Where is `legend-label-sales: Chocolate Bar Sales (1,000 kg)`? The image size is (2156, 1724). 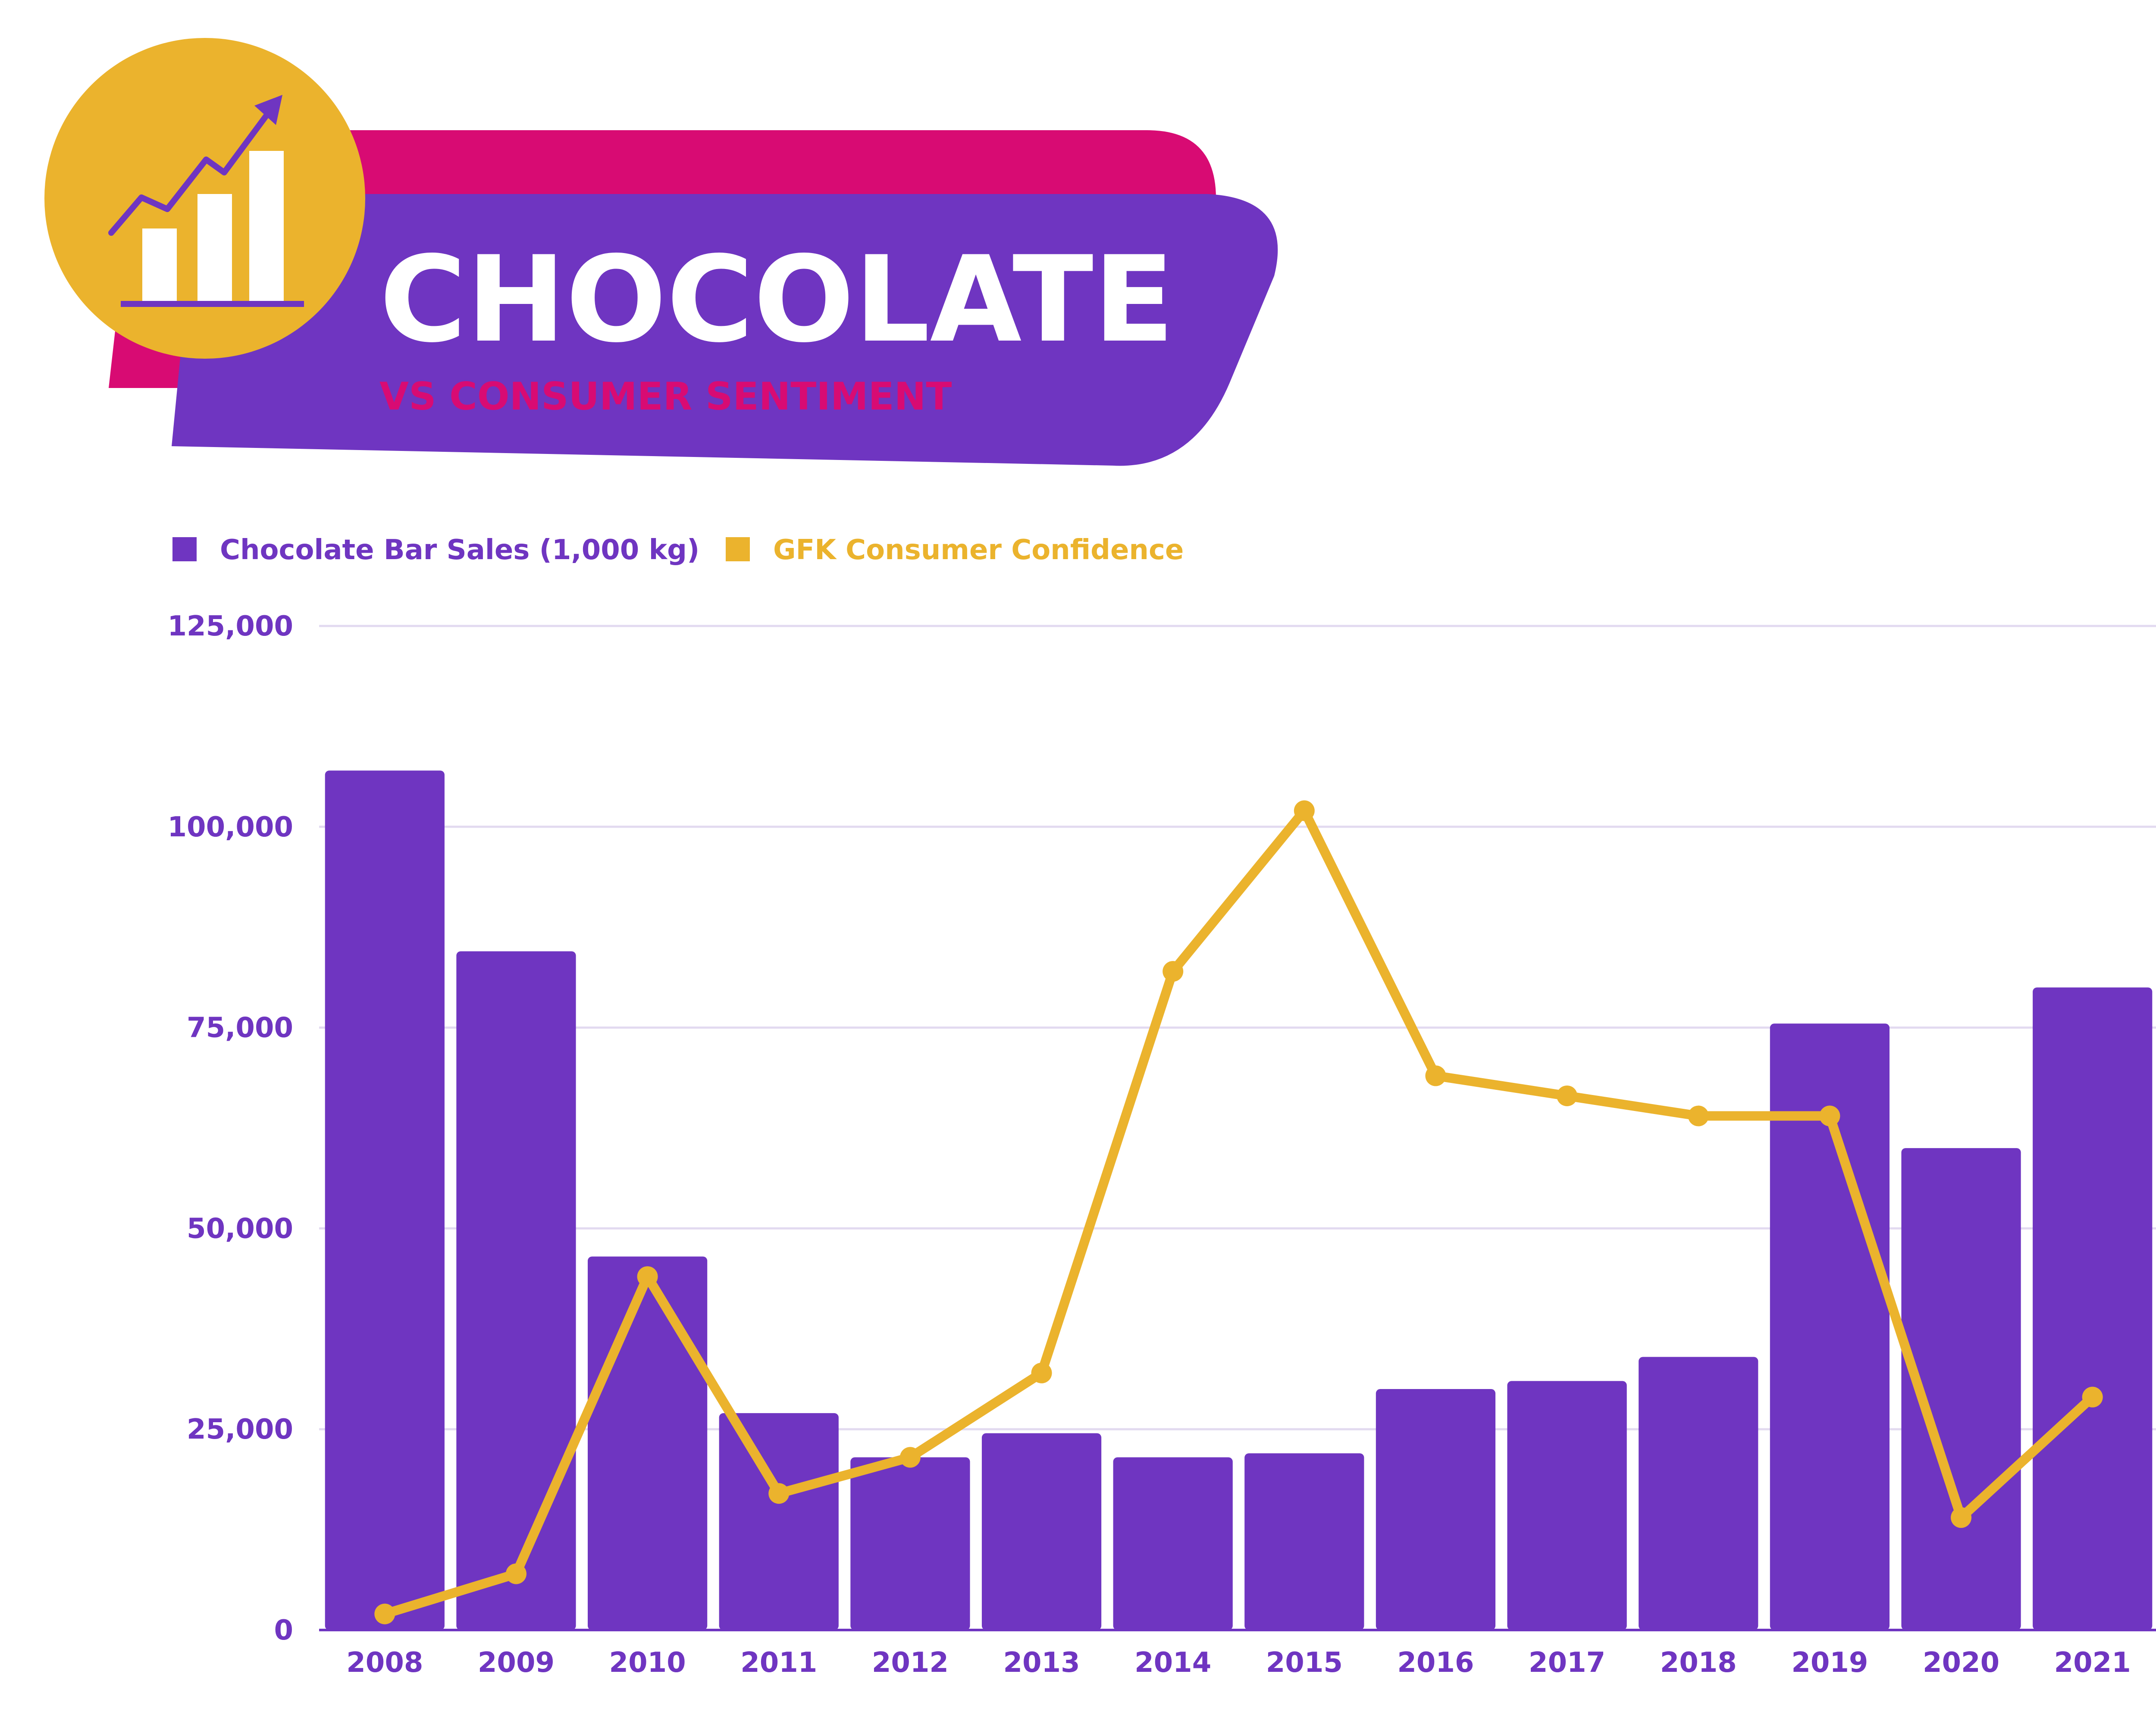
legend-label-sales: Chocolate Bar Sales (1,000 kg) is located at coordinates (459, 550).